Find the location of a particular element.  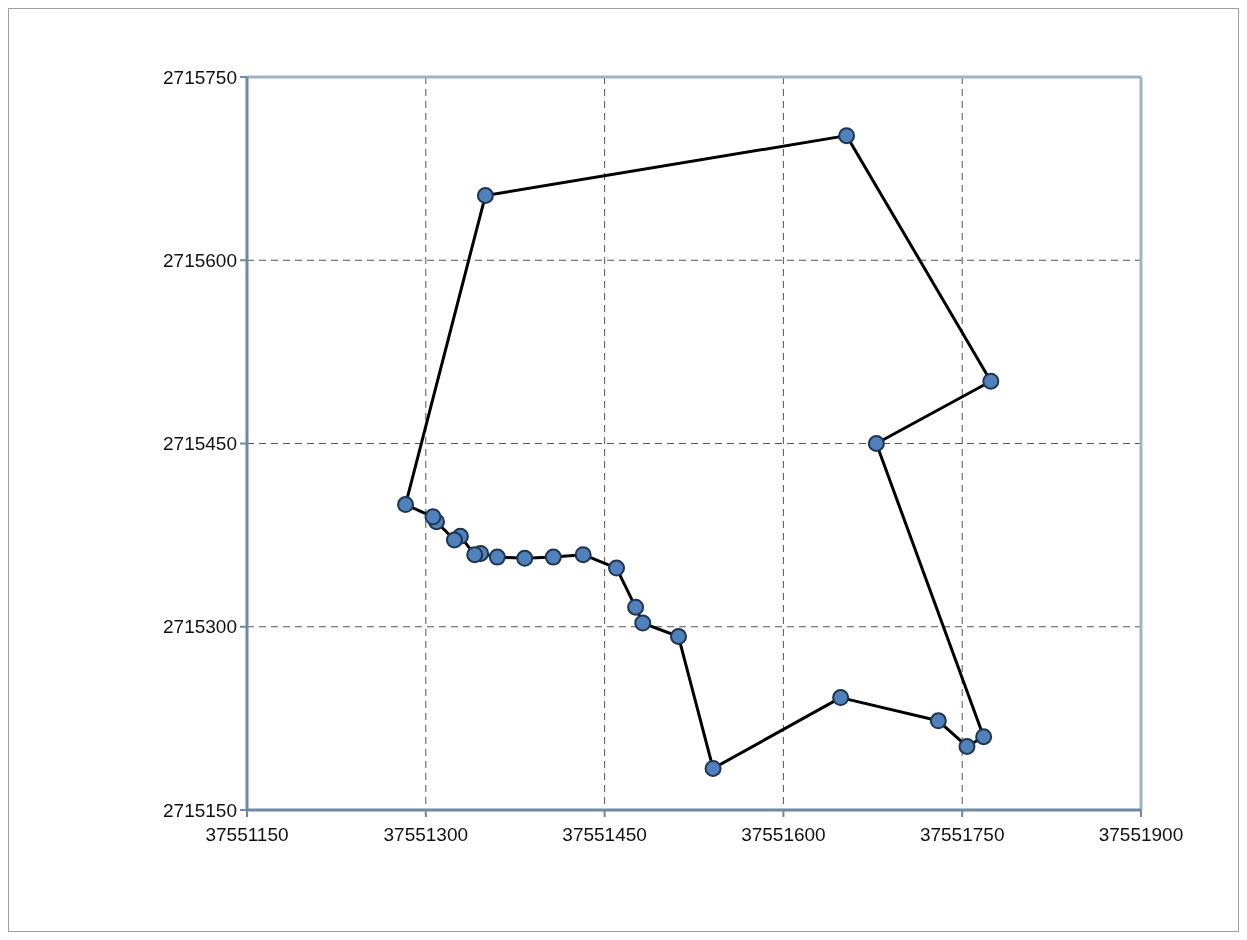

x-tick-label: 37551450 is located at coordinates (604, 834).